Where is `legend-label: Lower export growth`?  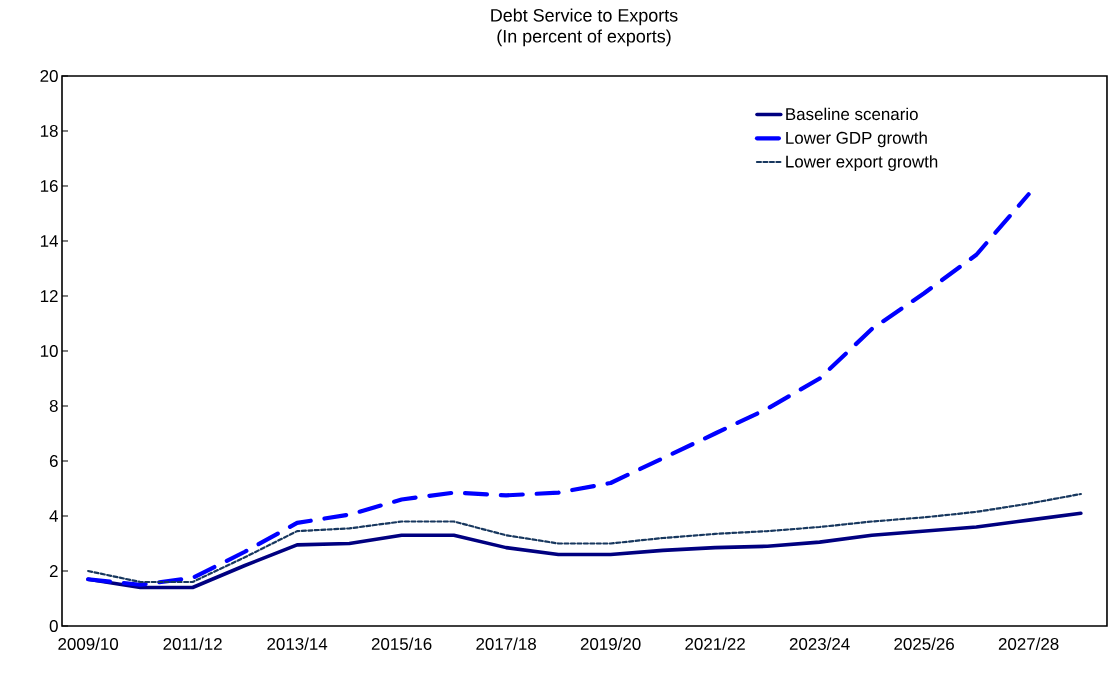
legend-label: Lower export growth is located at coordinates (862, 163).